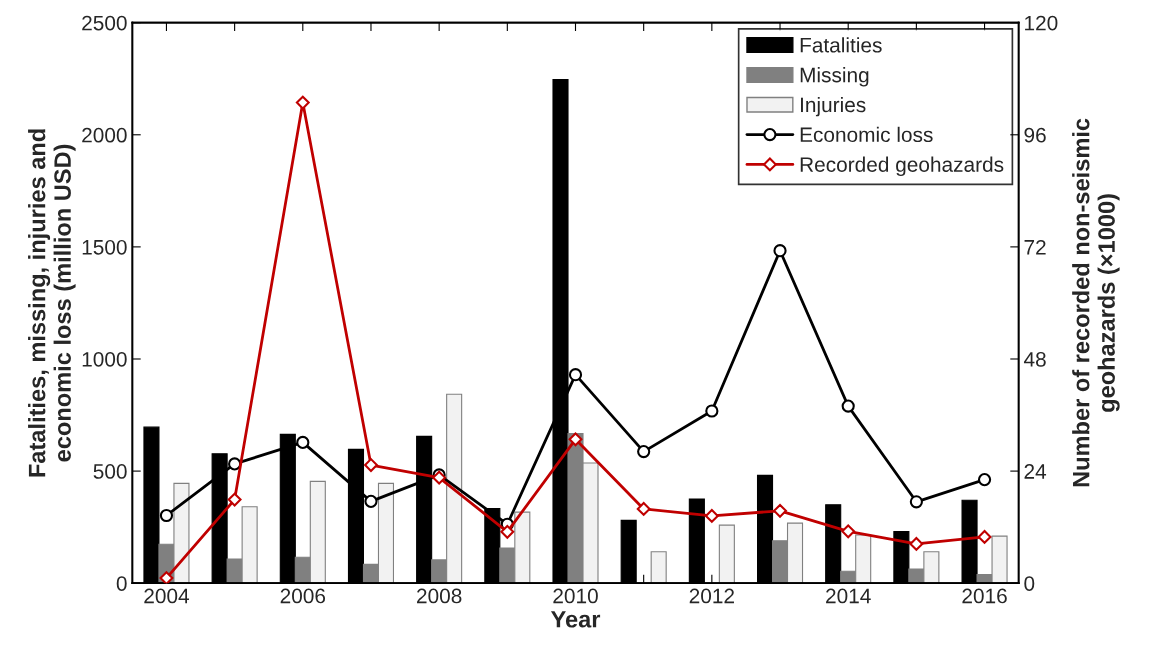 The width and height of the screenshot is (1151, 648). Describe the element at coordinates (104, 359) in the screenshot. I see `y-tick-label: 1000` at that location.